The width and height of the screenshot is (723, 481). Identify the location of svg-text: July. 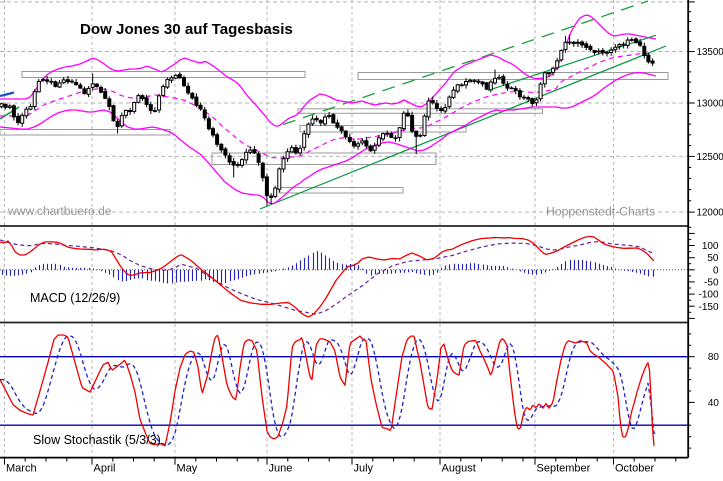
(364, 469).